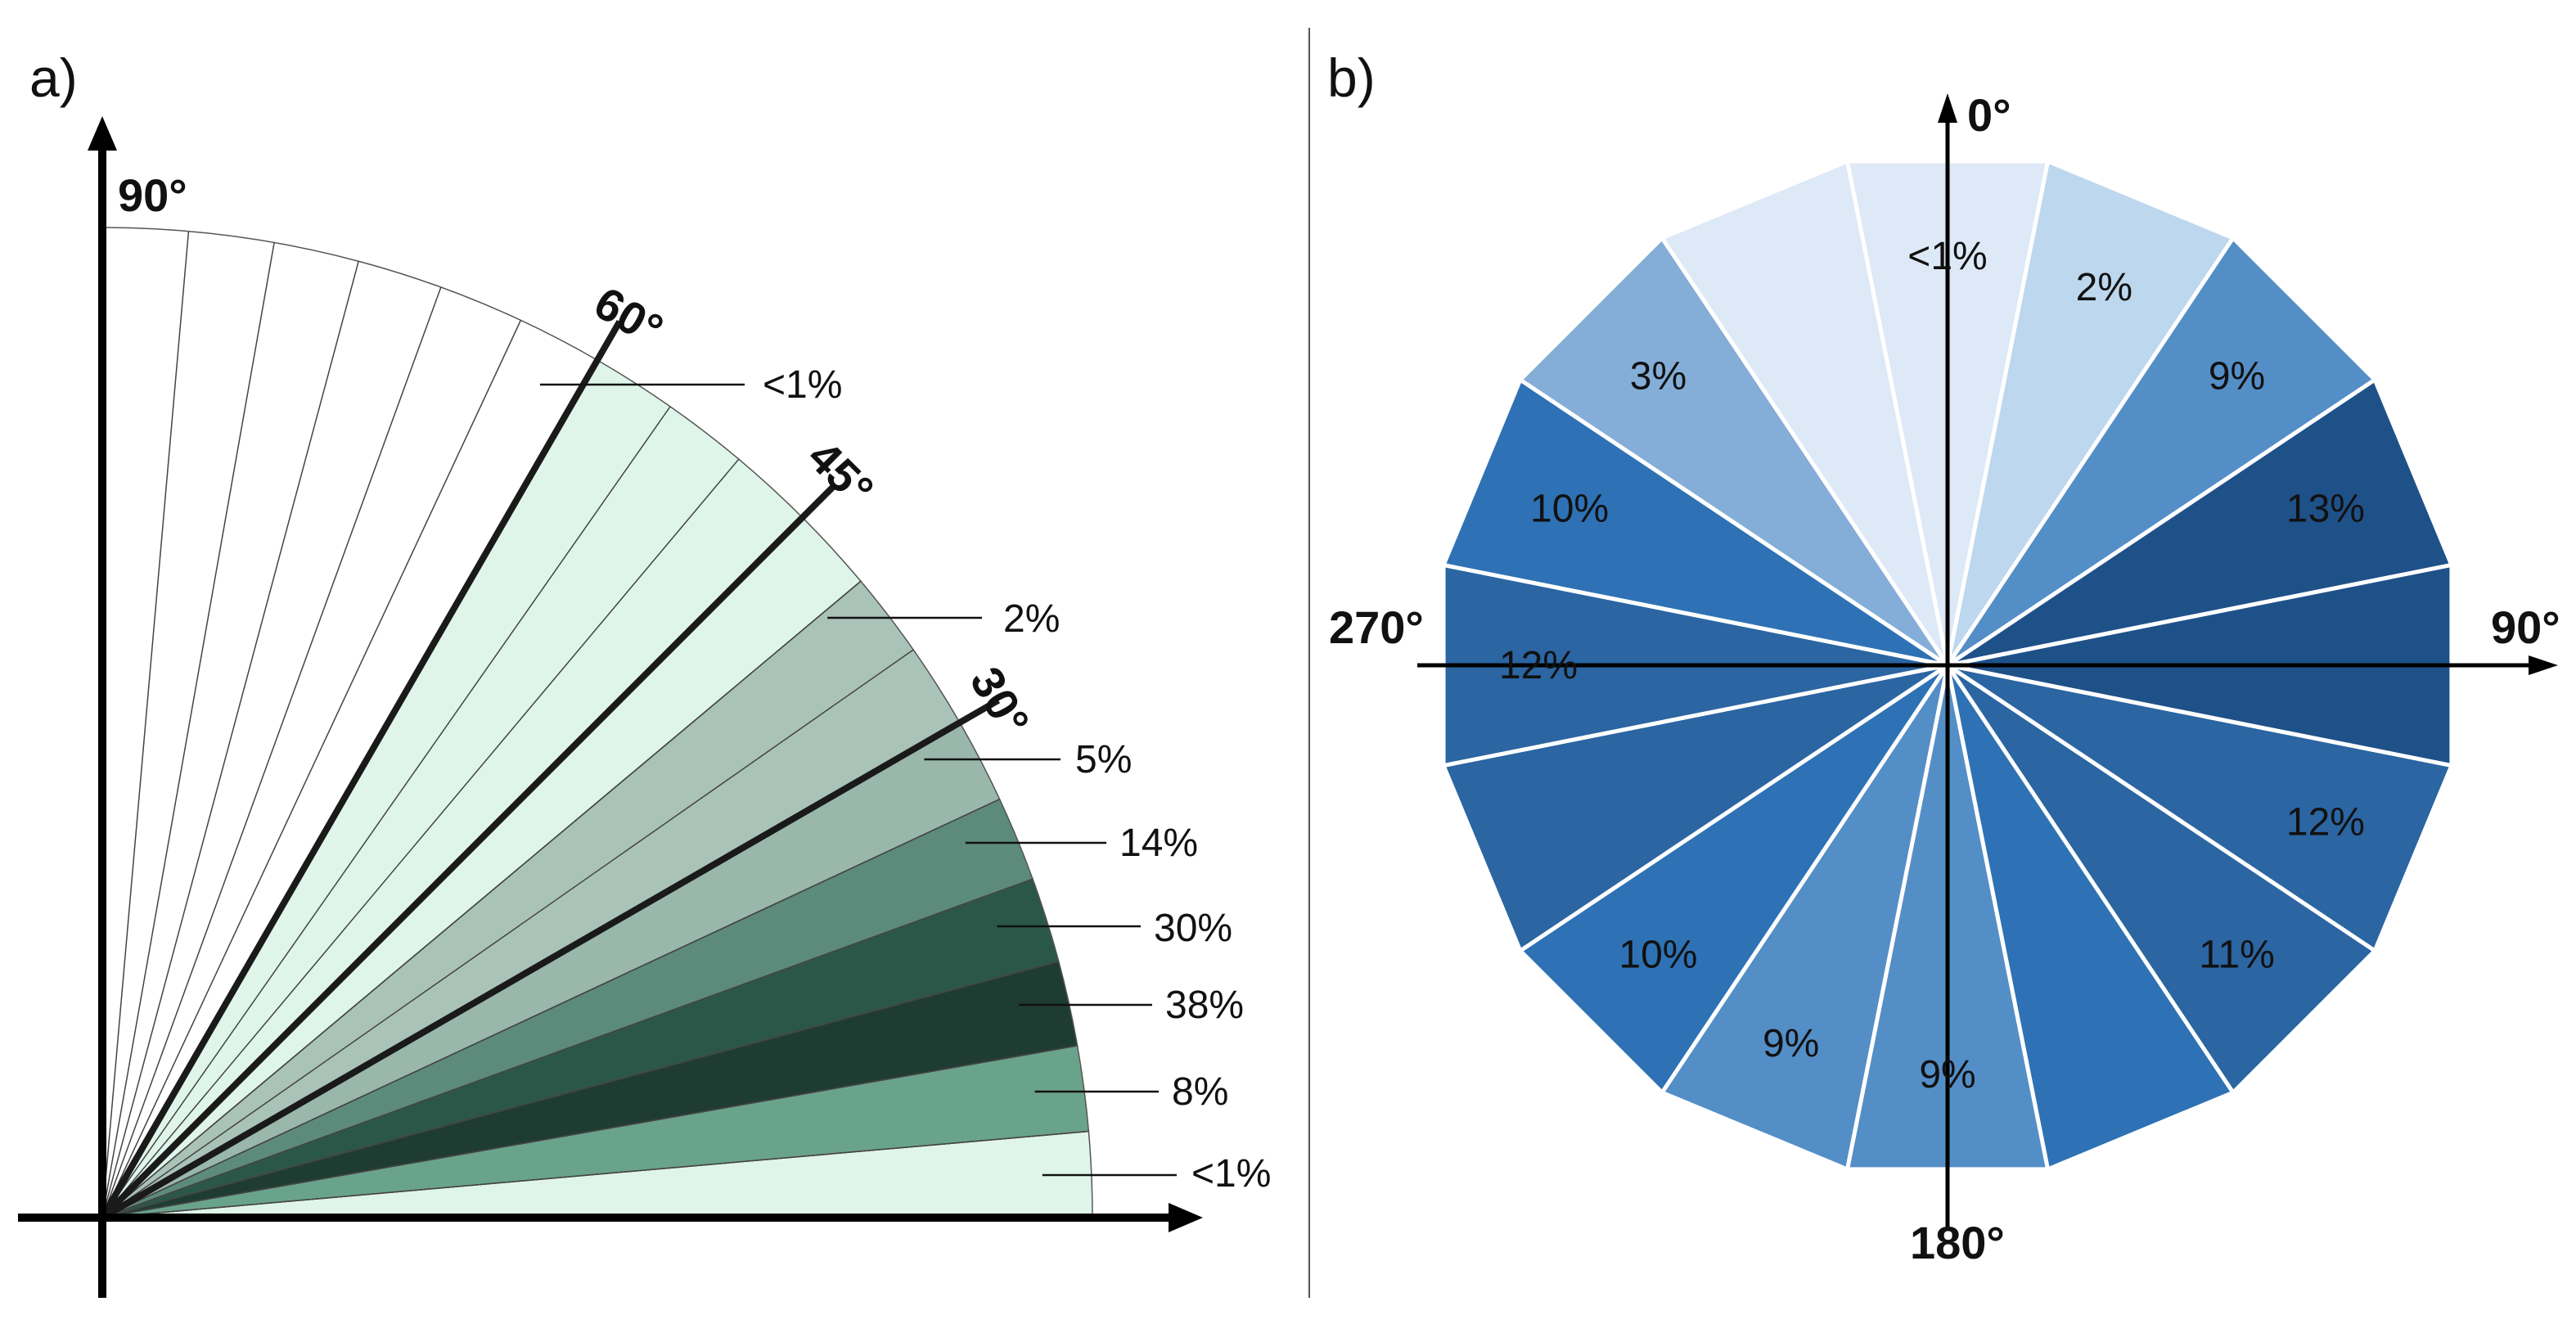  I want to click on panel-b-percent-label-0: <1%, so click(1947, 257).